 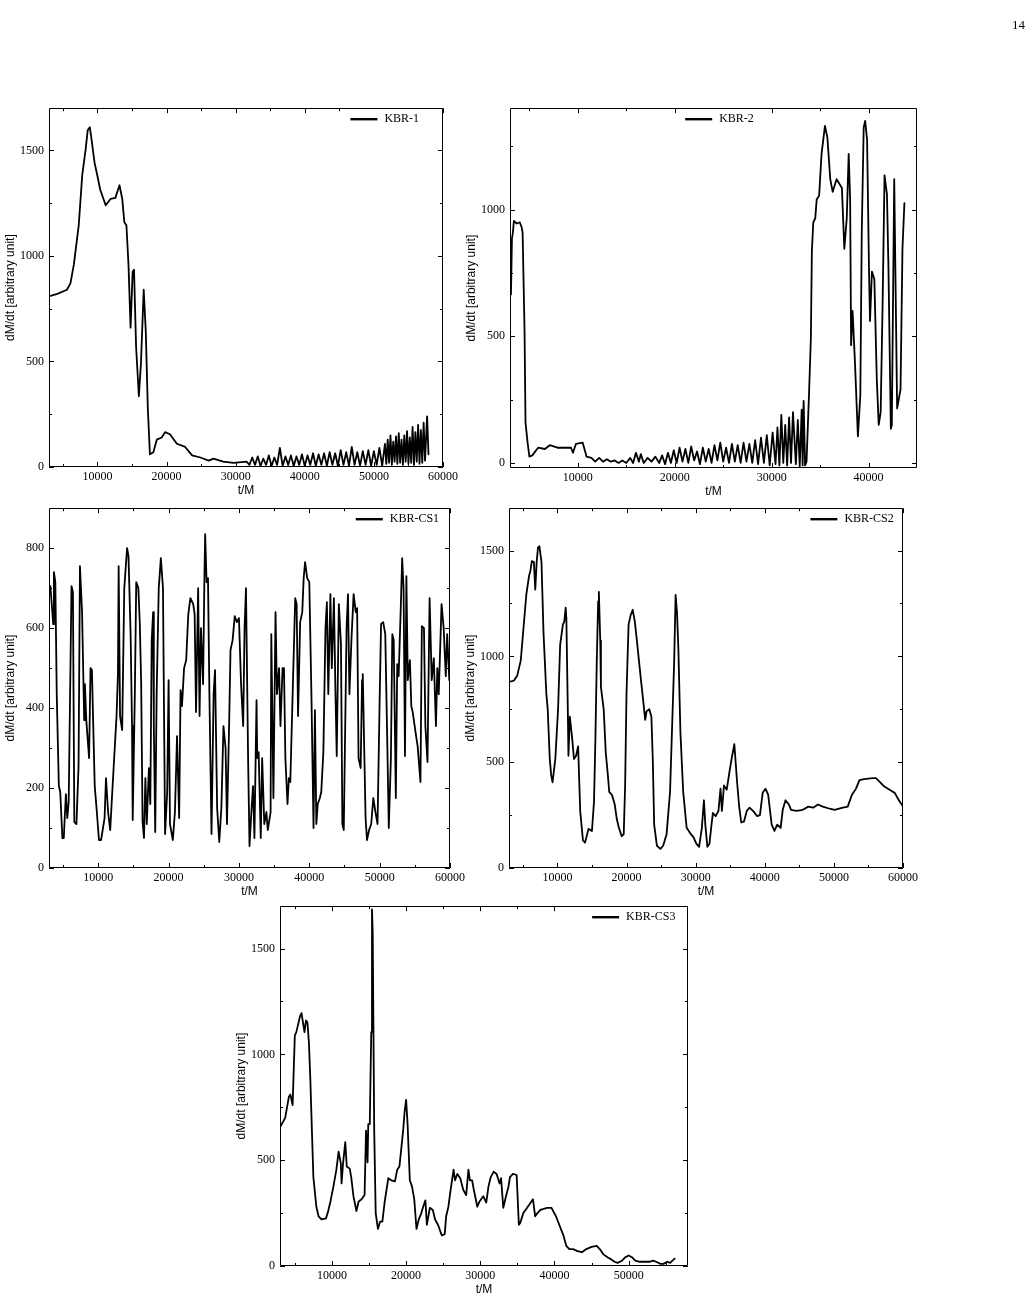 What do you see at coordinates (736, 118) in the screenshot?
I see `legend-label: KBR-2` at bounding box center [736, 118].